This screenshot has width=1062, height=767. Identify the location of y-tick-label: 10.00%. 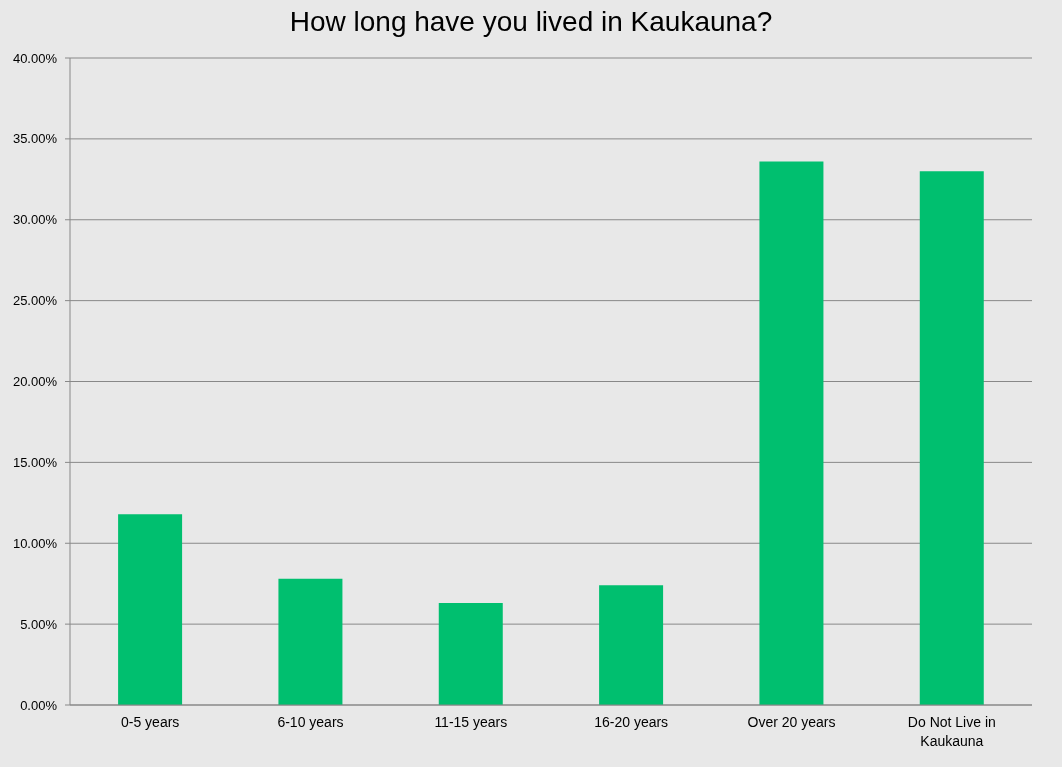
(35, 543).